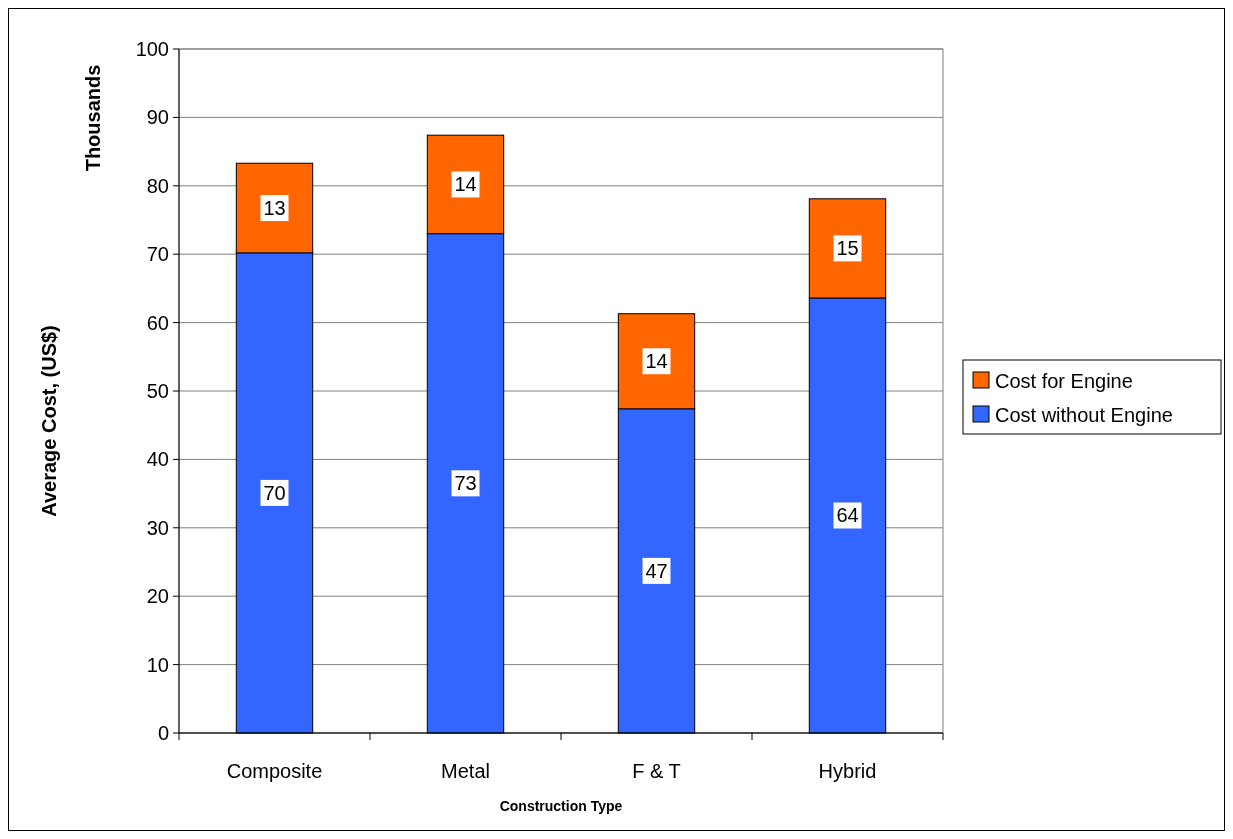 This screenshot has height=839, width=1233. Describe the element at coordinates (847, 248) in the screenshot. I see `data-label: 15` at that location.